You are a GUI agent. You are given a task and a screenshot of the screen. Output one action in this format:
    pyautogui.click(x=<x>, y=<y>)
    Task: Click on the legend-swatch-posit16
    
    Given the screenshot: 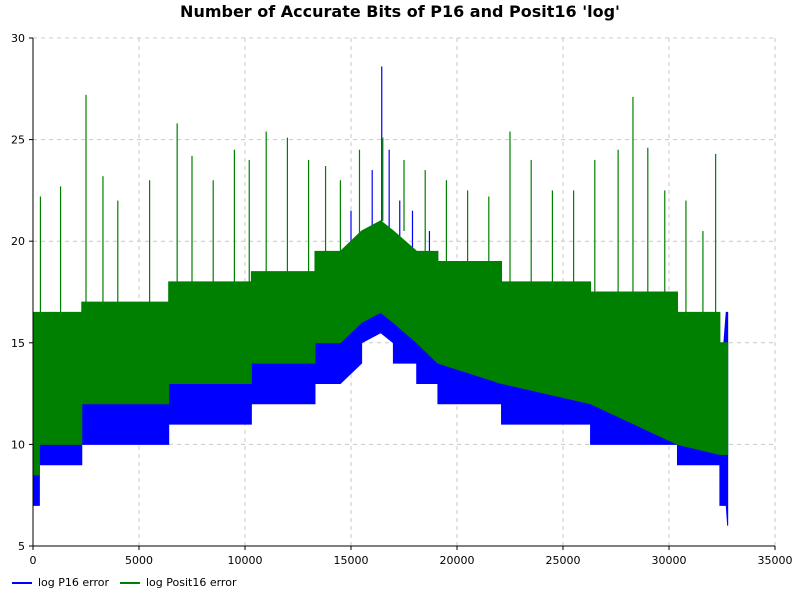 What is the action you would take?
    pyautogui.click(x=130, y=582)
    